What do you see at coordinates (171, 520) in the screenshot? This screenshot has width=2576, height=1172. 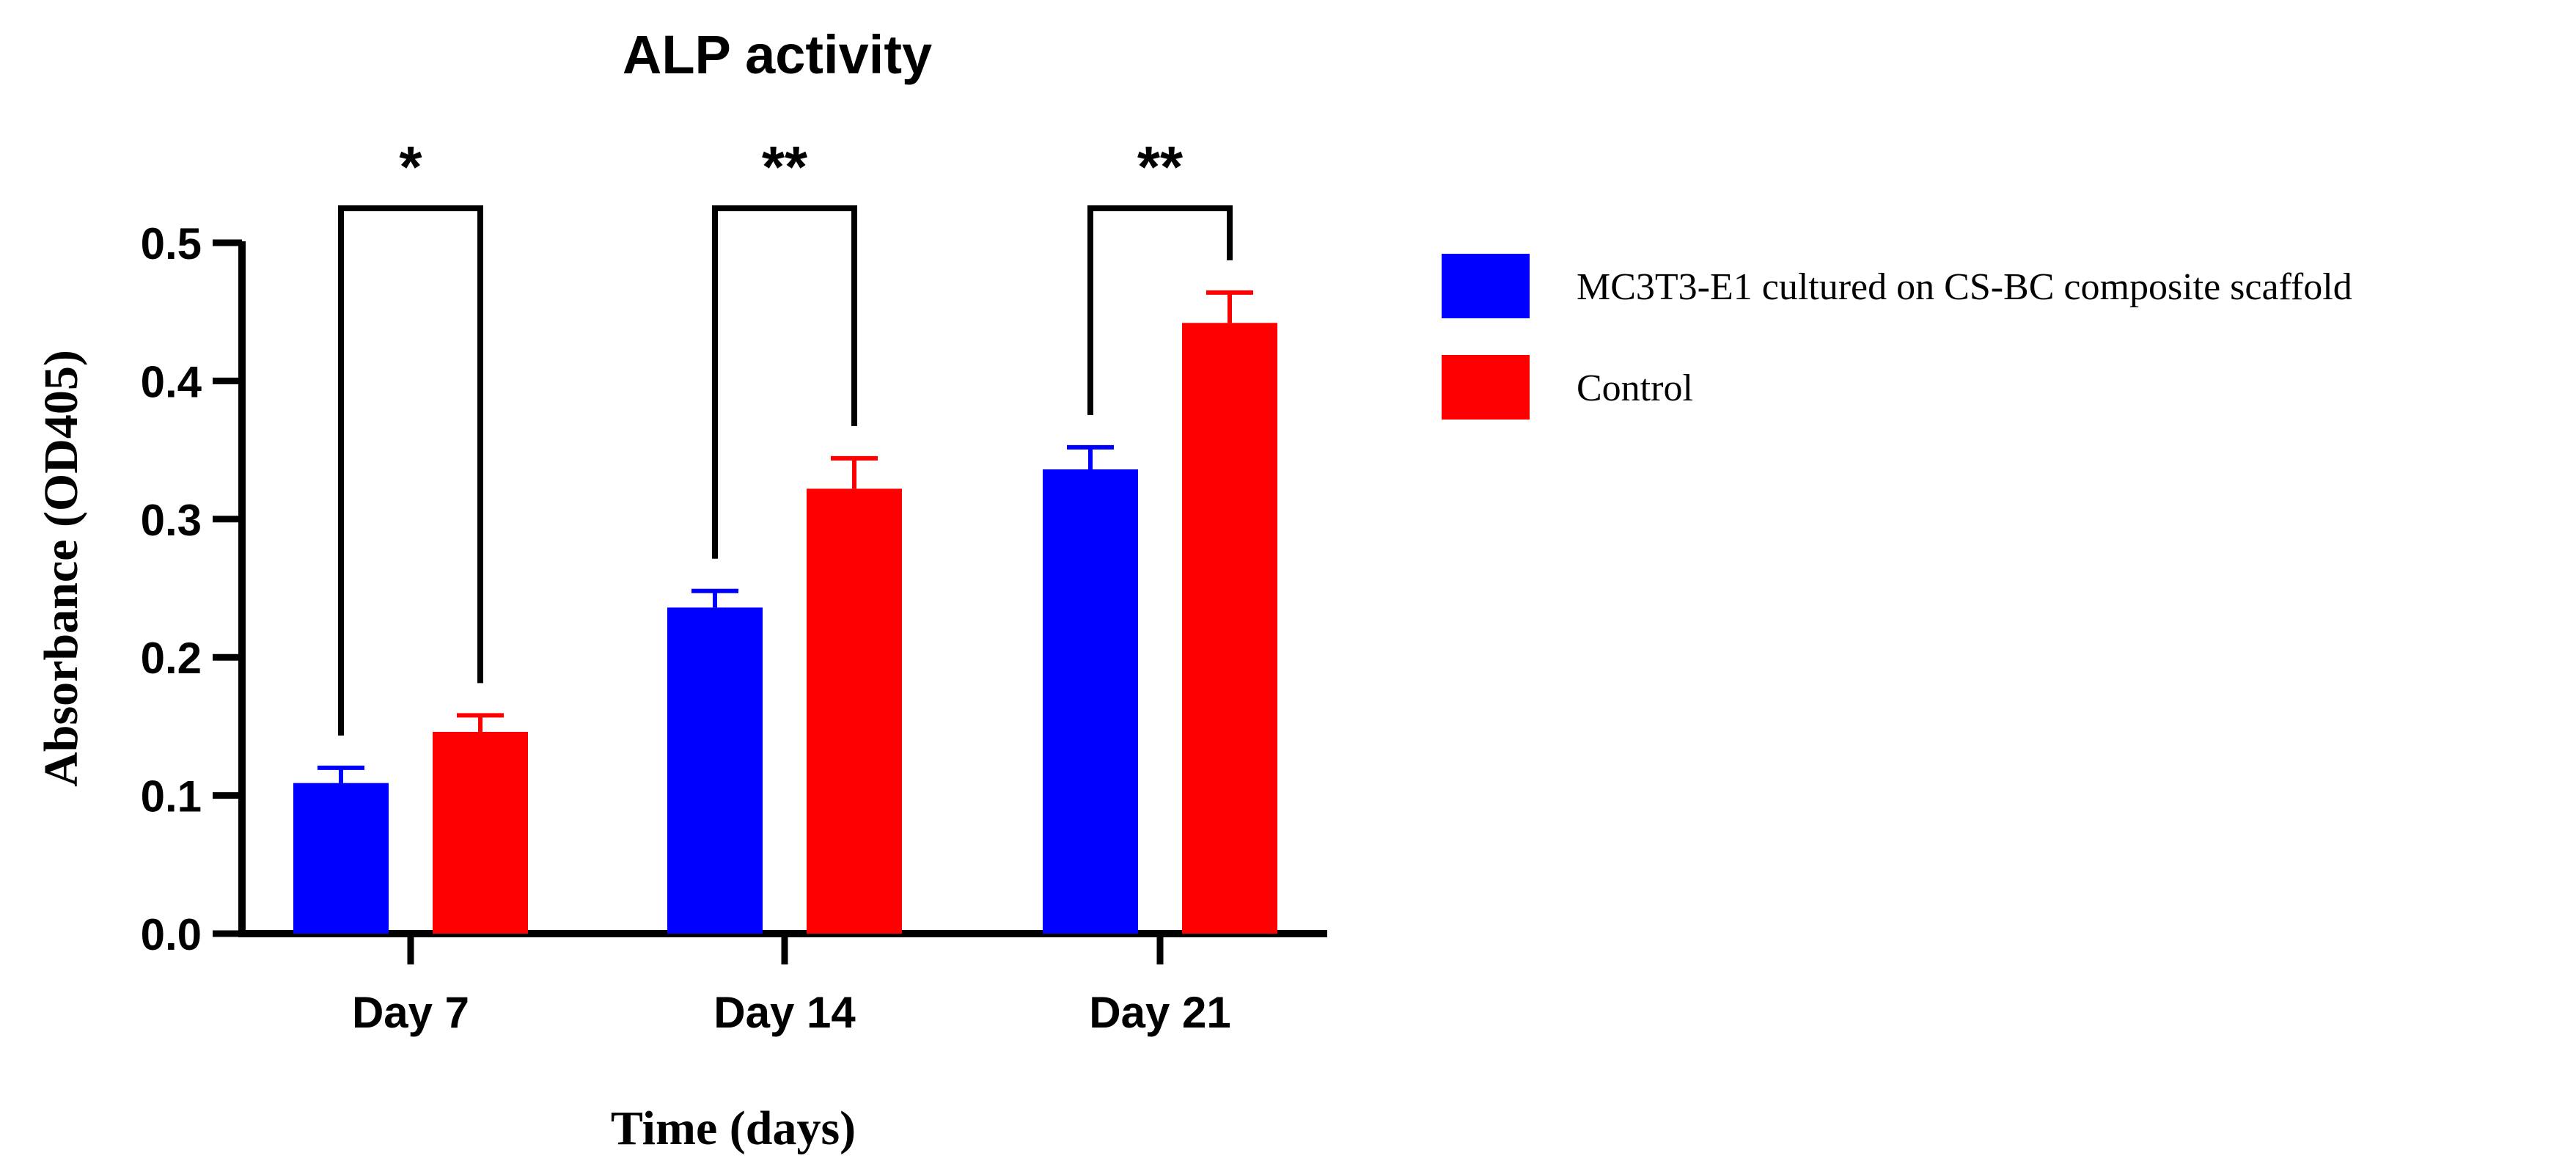 I see `y-tick-label: 0.3` at bounding box center [171, 520].